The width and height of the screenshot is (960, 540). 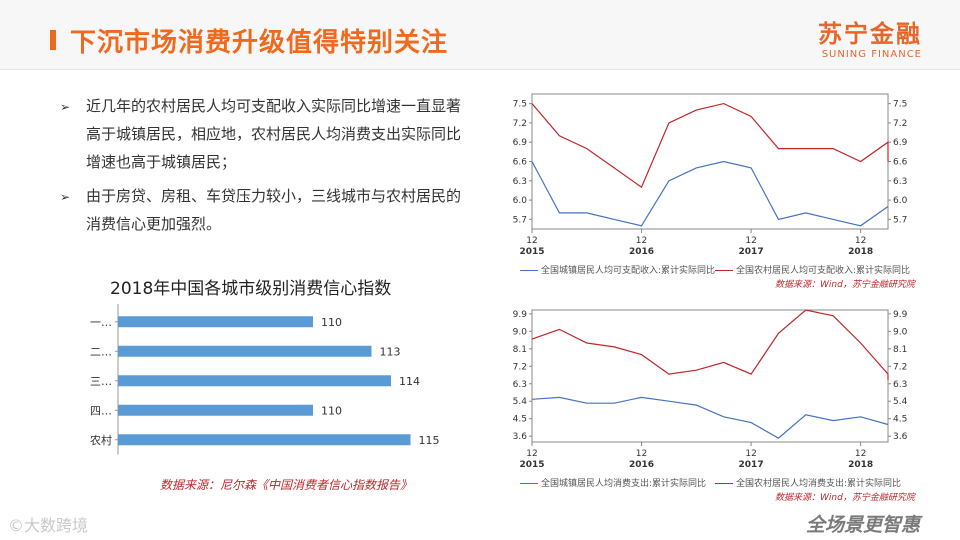 What do you see at coordinates (53, 40) in the screenshot?
I see `title-accent-mark` at bounding box center [53, 40].